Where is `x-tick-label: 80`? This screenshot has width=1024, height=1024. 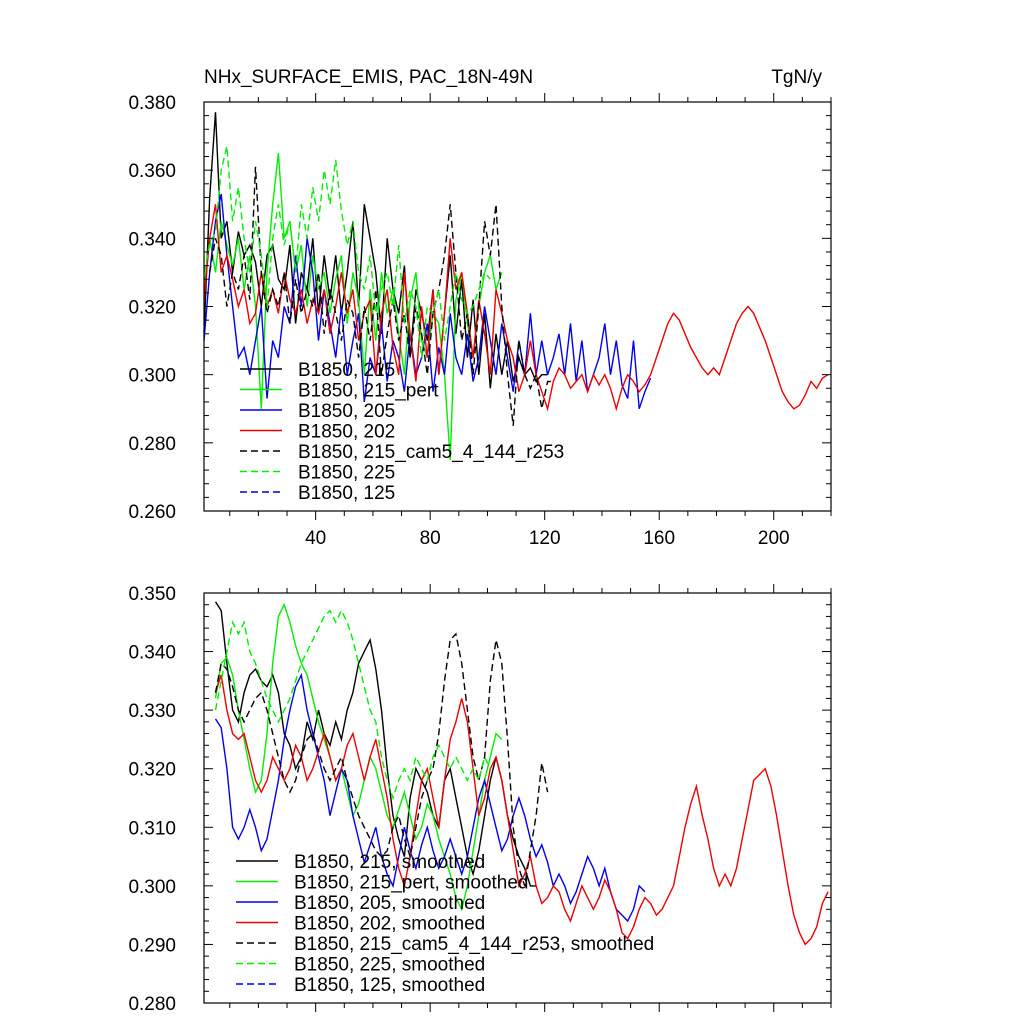 x-tick-label: 80 is located at coordinates (430, 538).